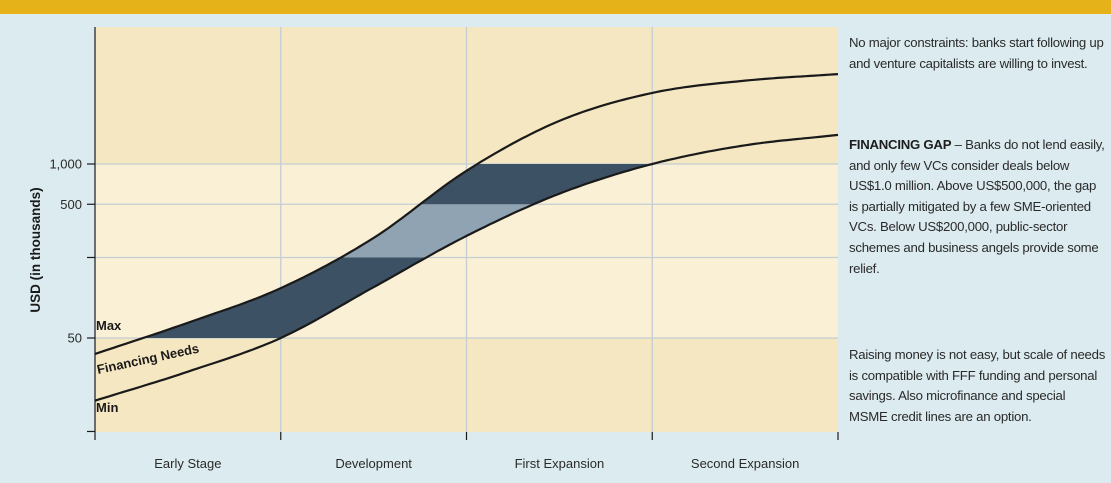 This screenshot has height=483, width=1111. I want to click on x-category-label-2: First Expansion, so click(560, 463).